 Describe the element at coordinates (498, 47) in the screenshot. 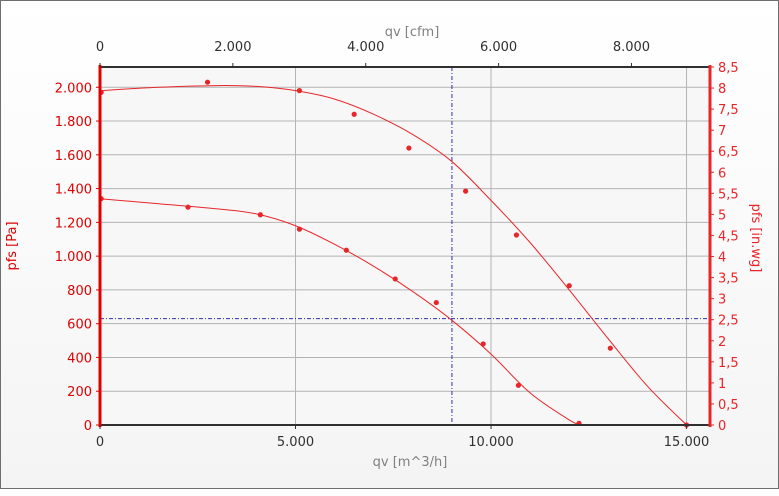

I see `x-top-tick-label-3: 6.000` at that location.